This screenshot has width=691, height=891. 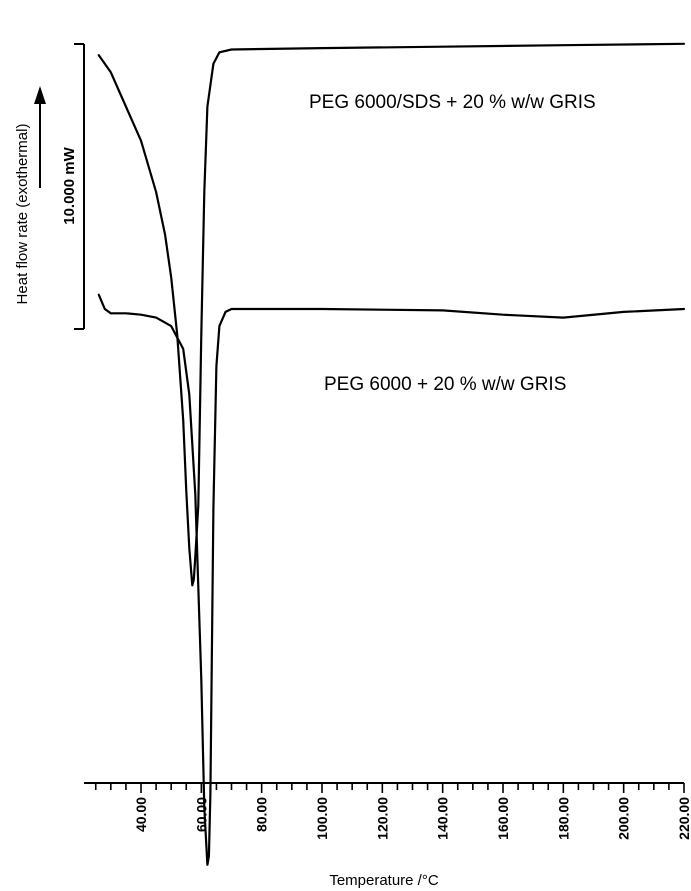 What do you see at coordinates (445, 384) in the screenshot?
I see `series-label-peg-gris: PEG 6000 + 20 % w/w GRIS` at bounding box center [445, 384].